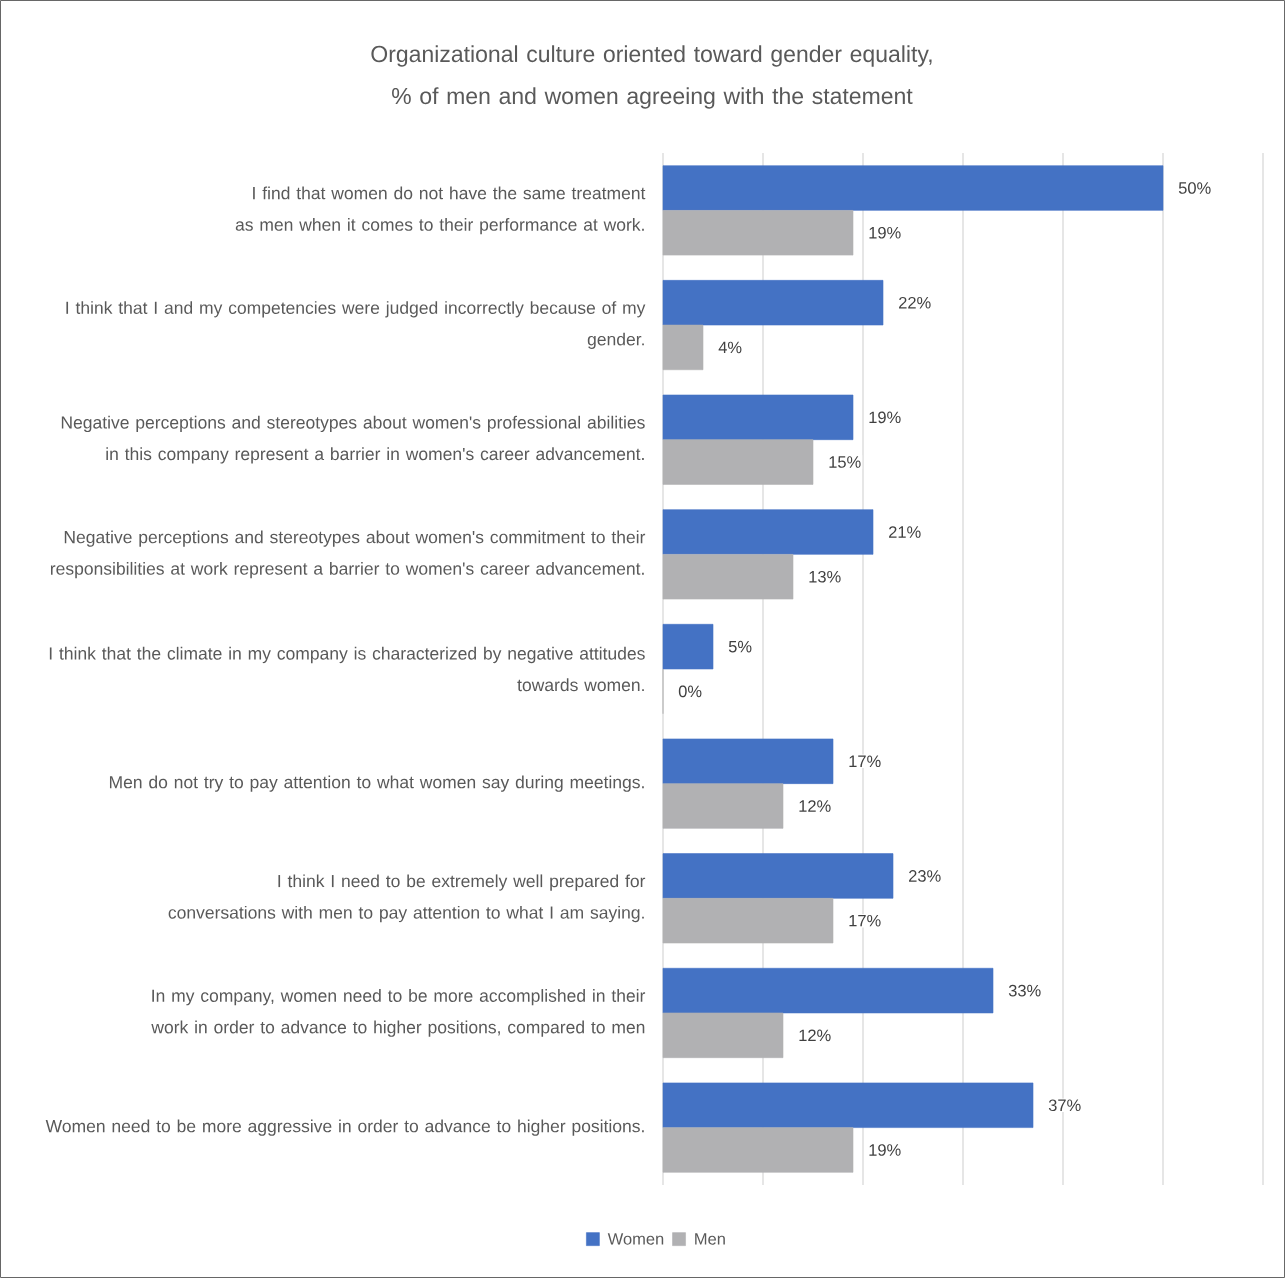  What do you see at coordinates (1024, 990) in the screenshot?
I see `data-label: 33%` at bounding box center [1024, 990].